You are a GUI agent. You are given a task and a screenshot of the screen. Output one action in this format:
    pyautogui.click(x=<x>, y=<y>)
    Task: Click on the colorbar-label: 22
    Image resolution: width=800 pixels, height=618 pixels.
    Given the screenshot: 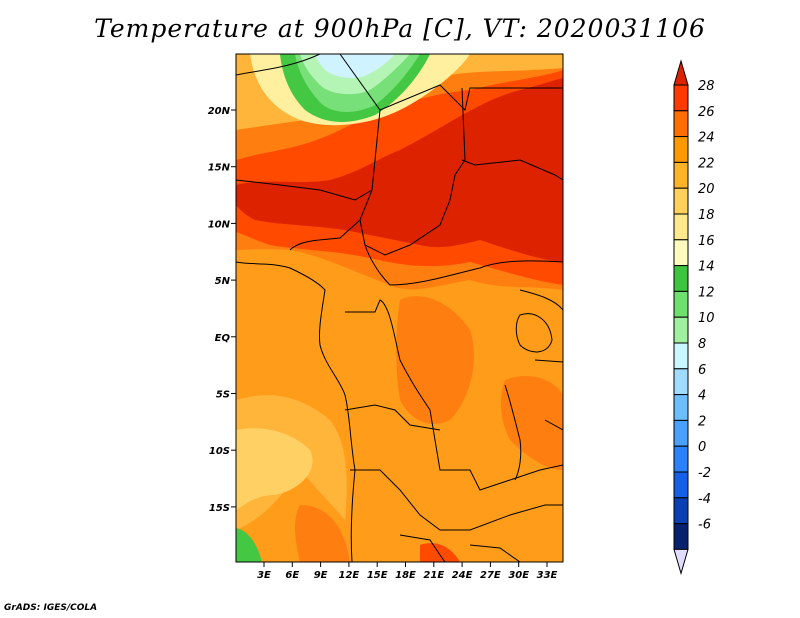 What is the action you would take?
    pyautogui.click(x=706, y=163)
    